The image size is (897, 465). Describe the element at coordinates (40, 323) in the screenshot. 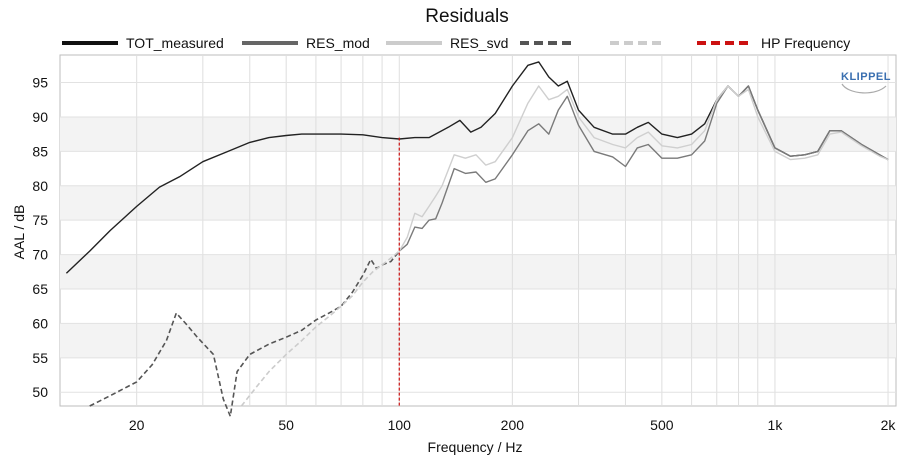

I see `y-tick-label: 60` at that location.